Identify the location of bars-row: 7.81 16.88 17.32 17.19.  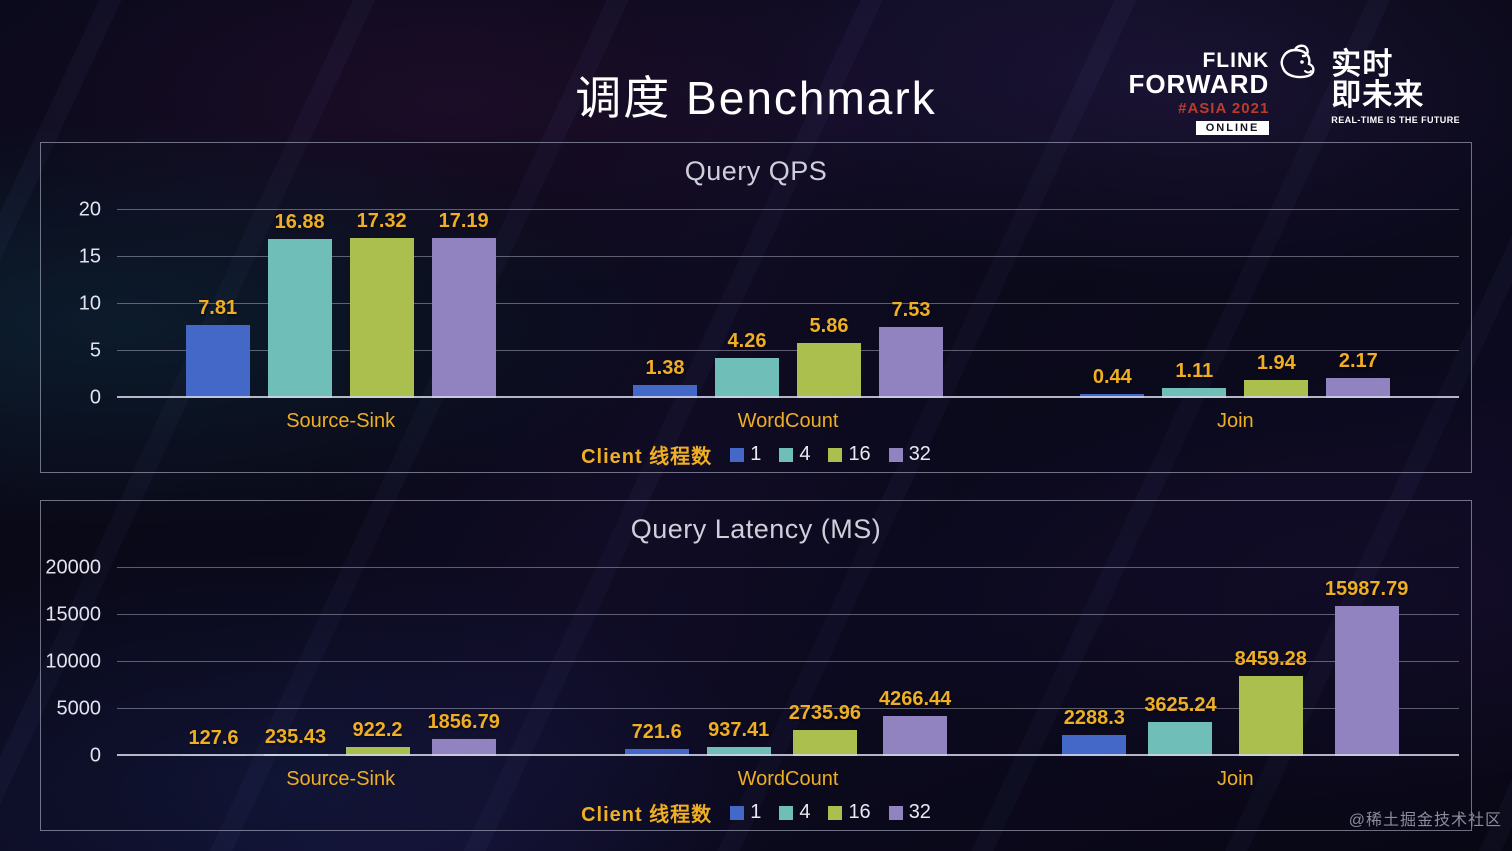
(340, 304).